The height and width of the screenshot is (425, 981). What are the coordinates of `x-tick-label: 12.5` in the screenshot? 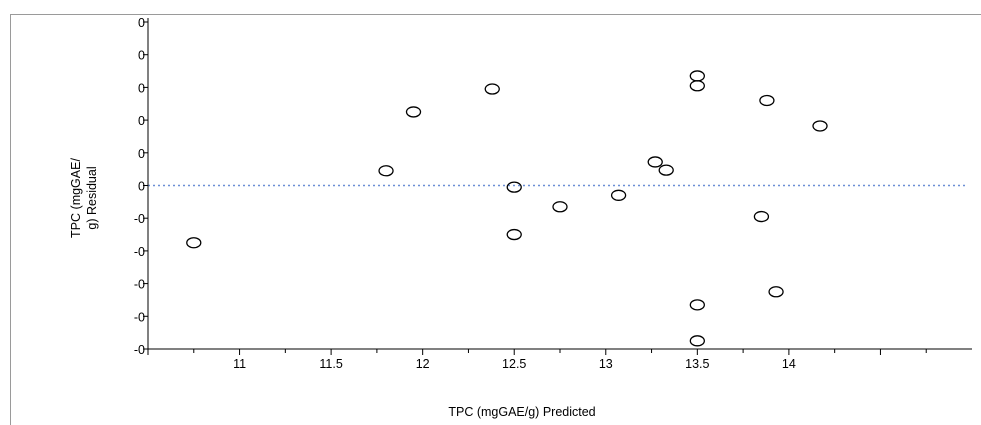 It's located at (514, 364).